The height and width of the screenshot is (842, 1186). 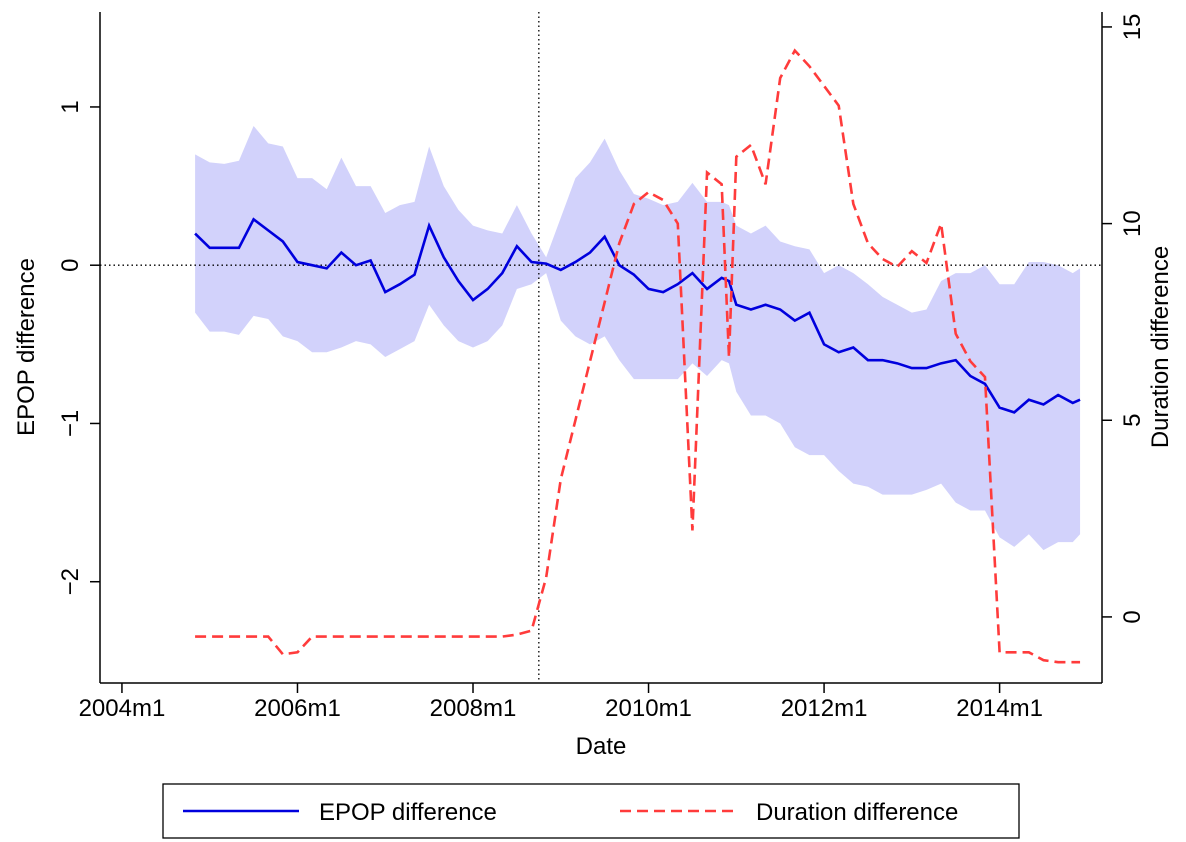 I want to click on y-tick-label: −2, so click(x=70, y=581).